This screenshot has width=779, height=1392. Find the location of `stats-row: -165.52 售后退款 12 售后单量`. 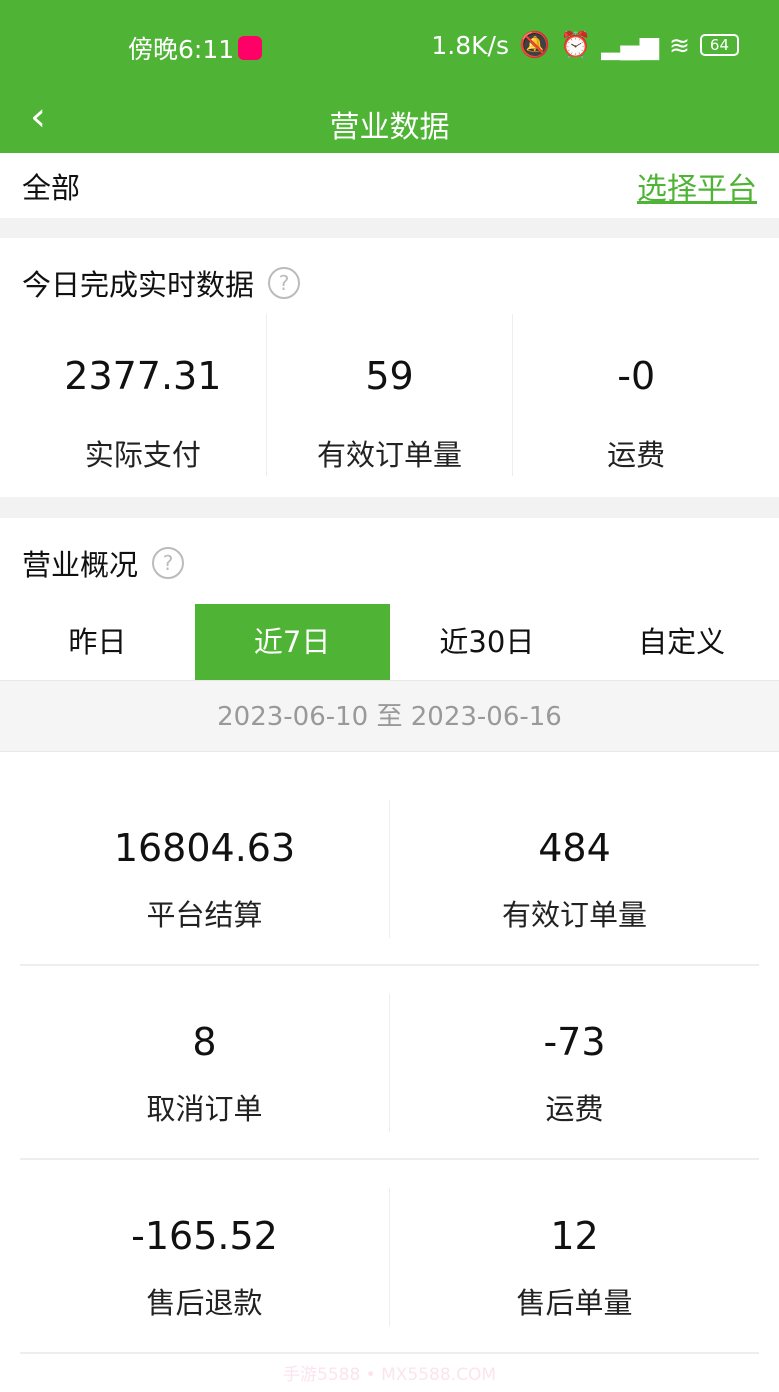

stats-row: -165.52 售后退款 12 售后单量 is located at coordinates (389, 1257).